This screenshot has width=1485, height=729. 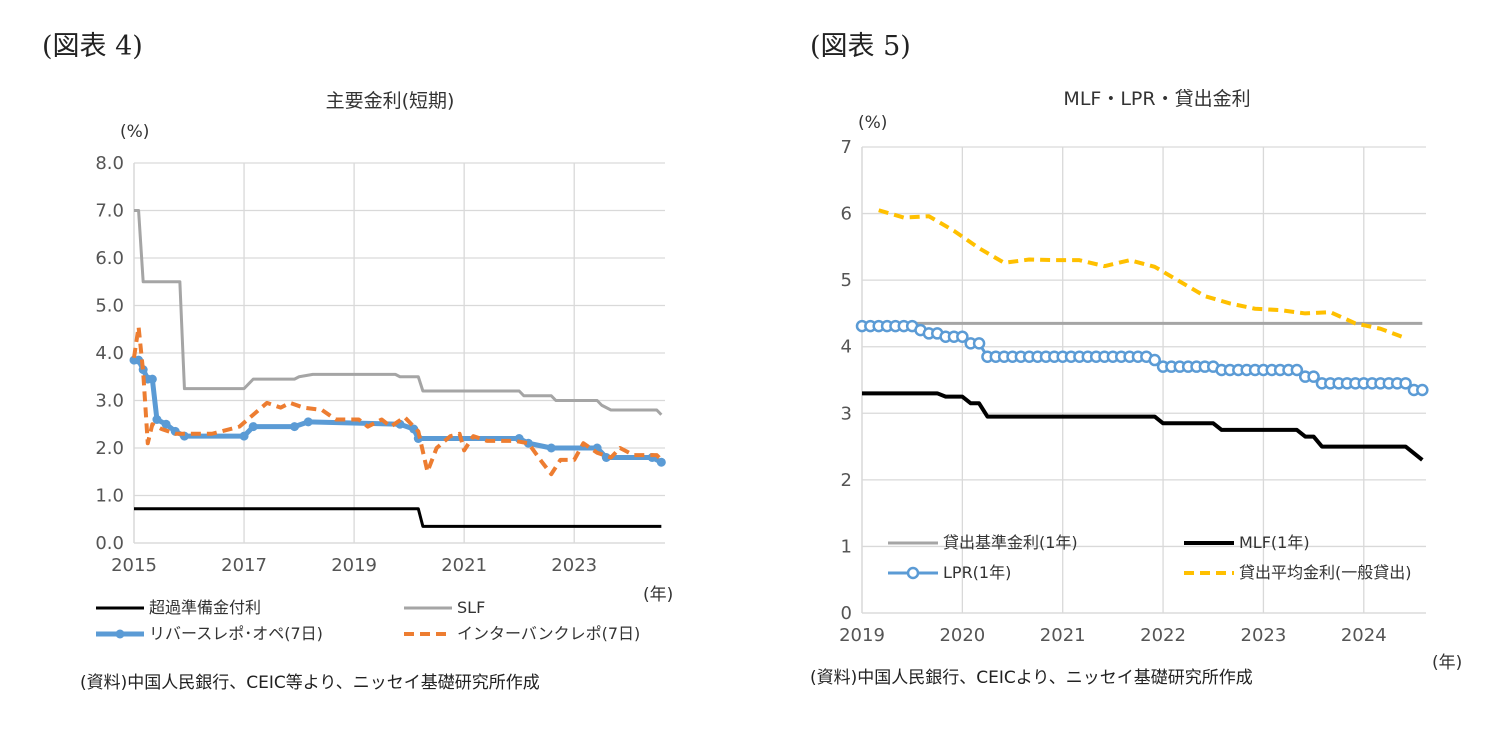 What do you see at coordinates (205, 607) in the screenshot?
I see `legend-label: 超過準備金付利` at bounding box center [205, 607].